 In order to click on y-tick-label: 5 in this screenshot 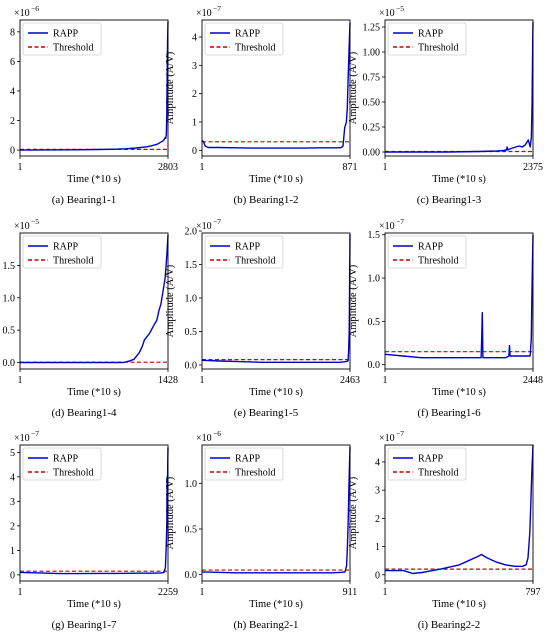, I will do `click(12, 453)`.